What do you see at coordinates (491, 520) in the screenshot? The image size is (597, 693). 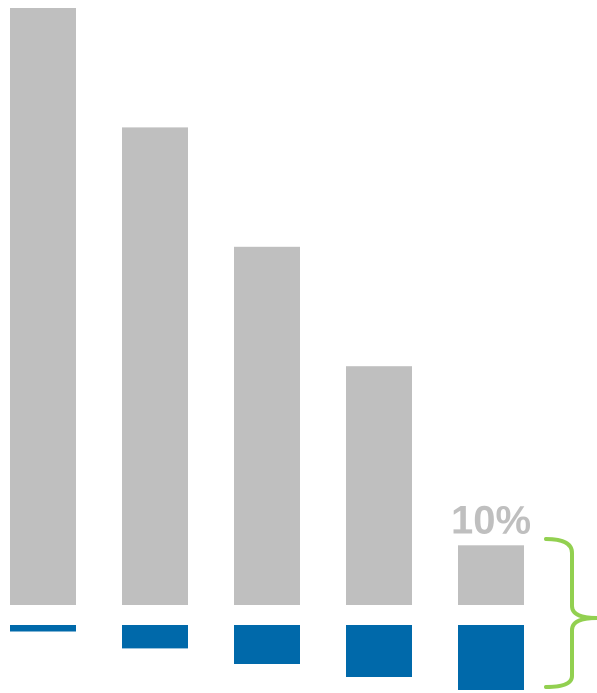 I see `data-label-10-percent: 10%` at bounding box center [491, 520].